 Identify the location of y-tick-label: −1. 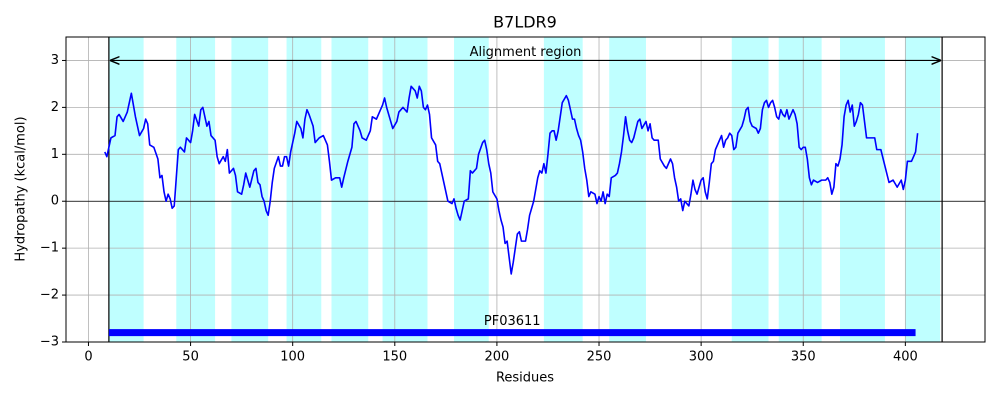
(49, 248).